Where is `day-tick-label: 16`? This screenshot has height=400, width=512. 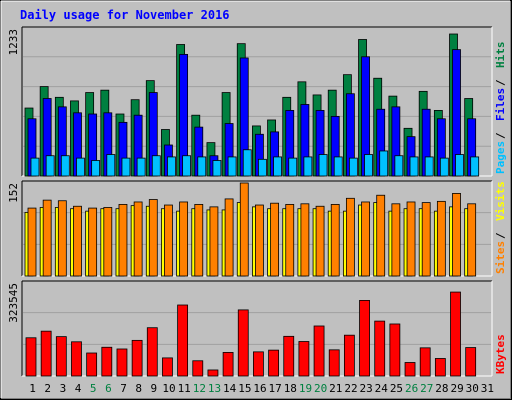 day-tick-label: 16 is located at coordinates (259, 388).